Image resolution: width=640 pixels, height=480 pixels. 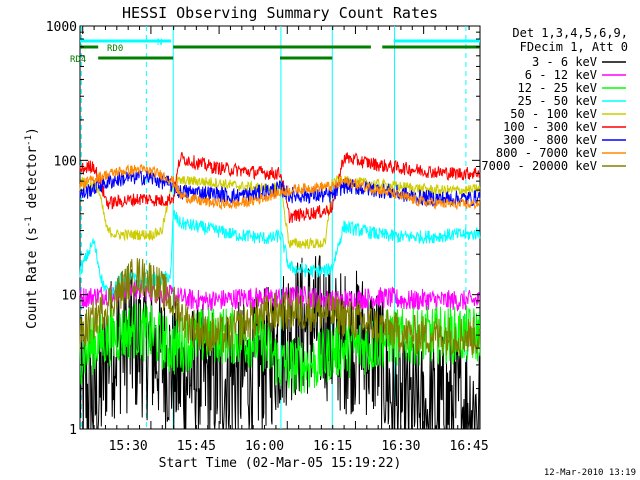 I want to click on x-tick-label: 15:45, so click(x=196, y=446).